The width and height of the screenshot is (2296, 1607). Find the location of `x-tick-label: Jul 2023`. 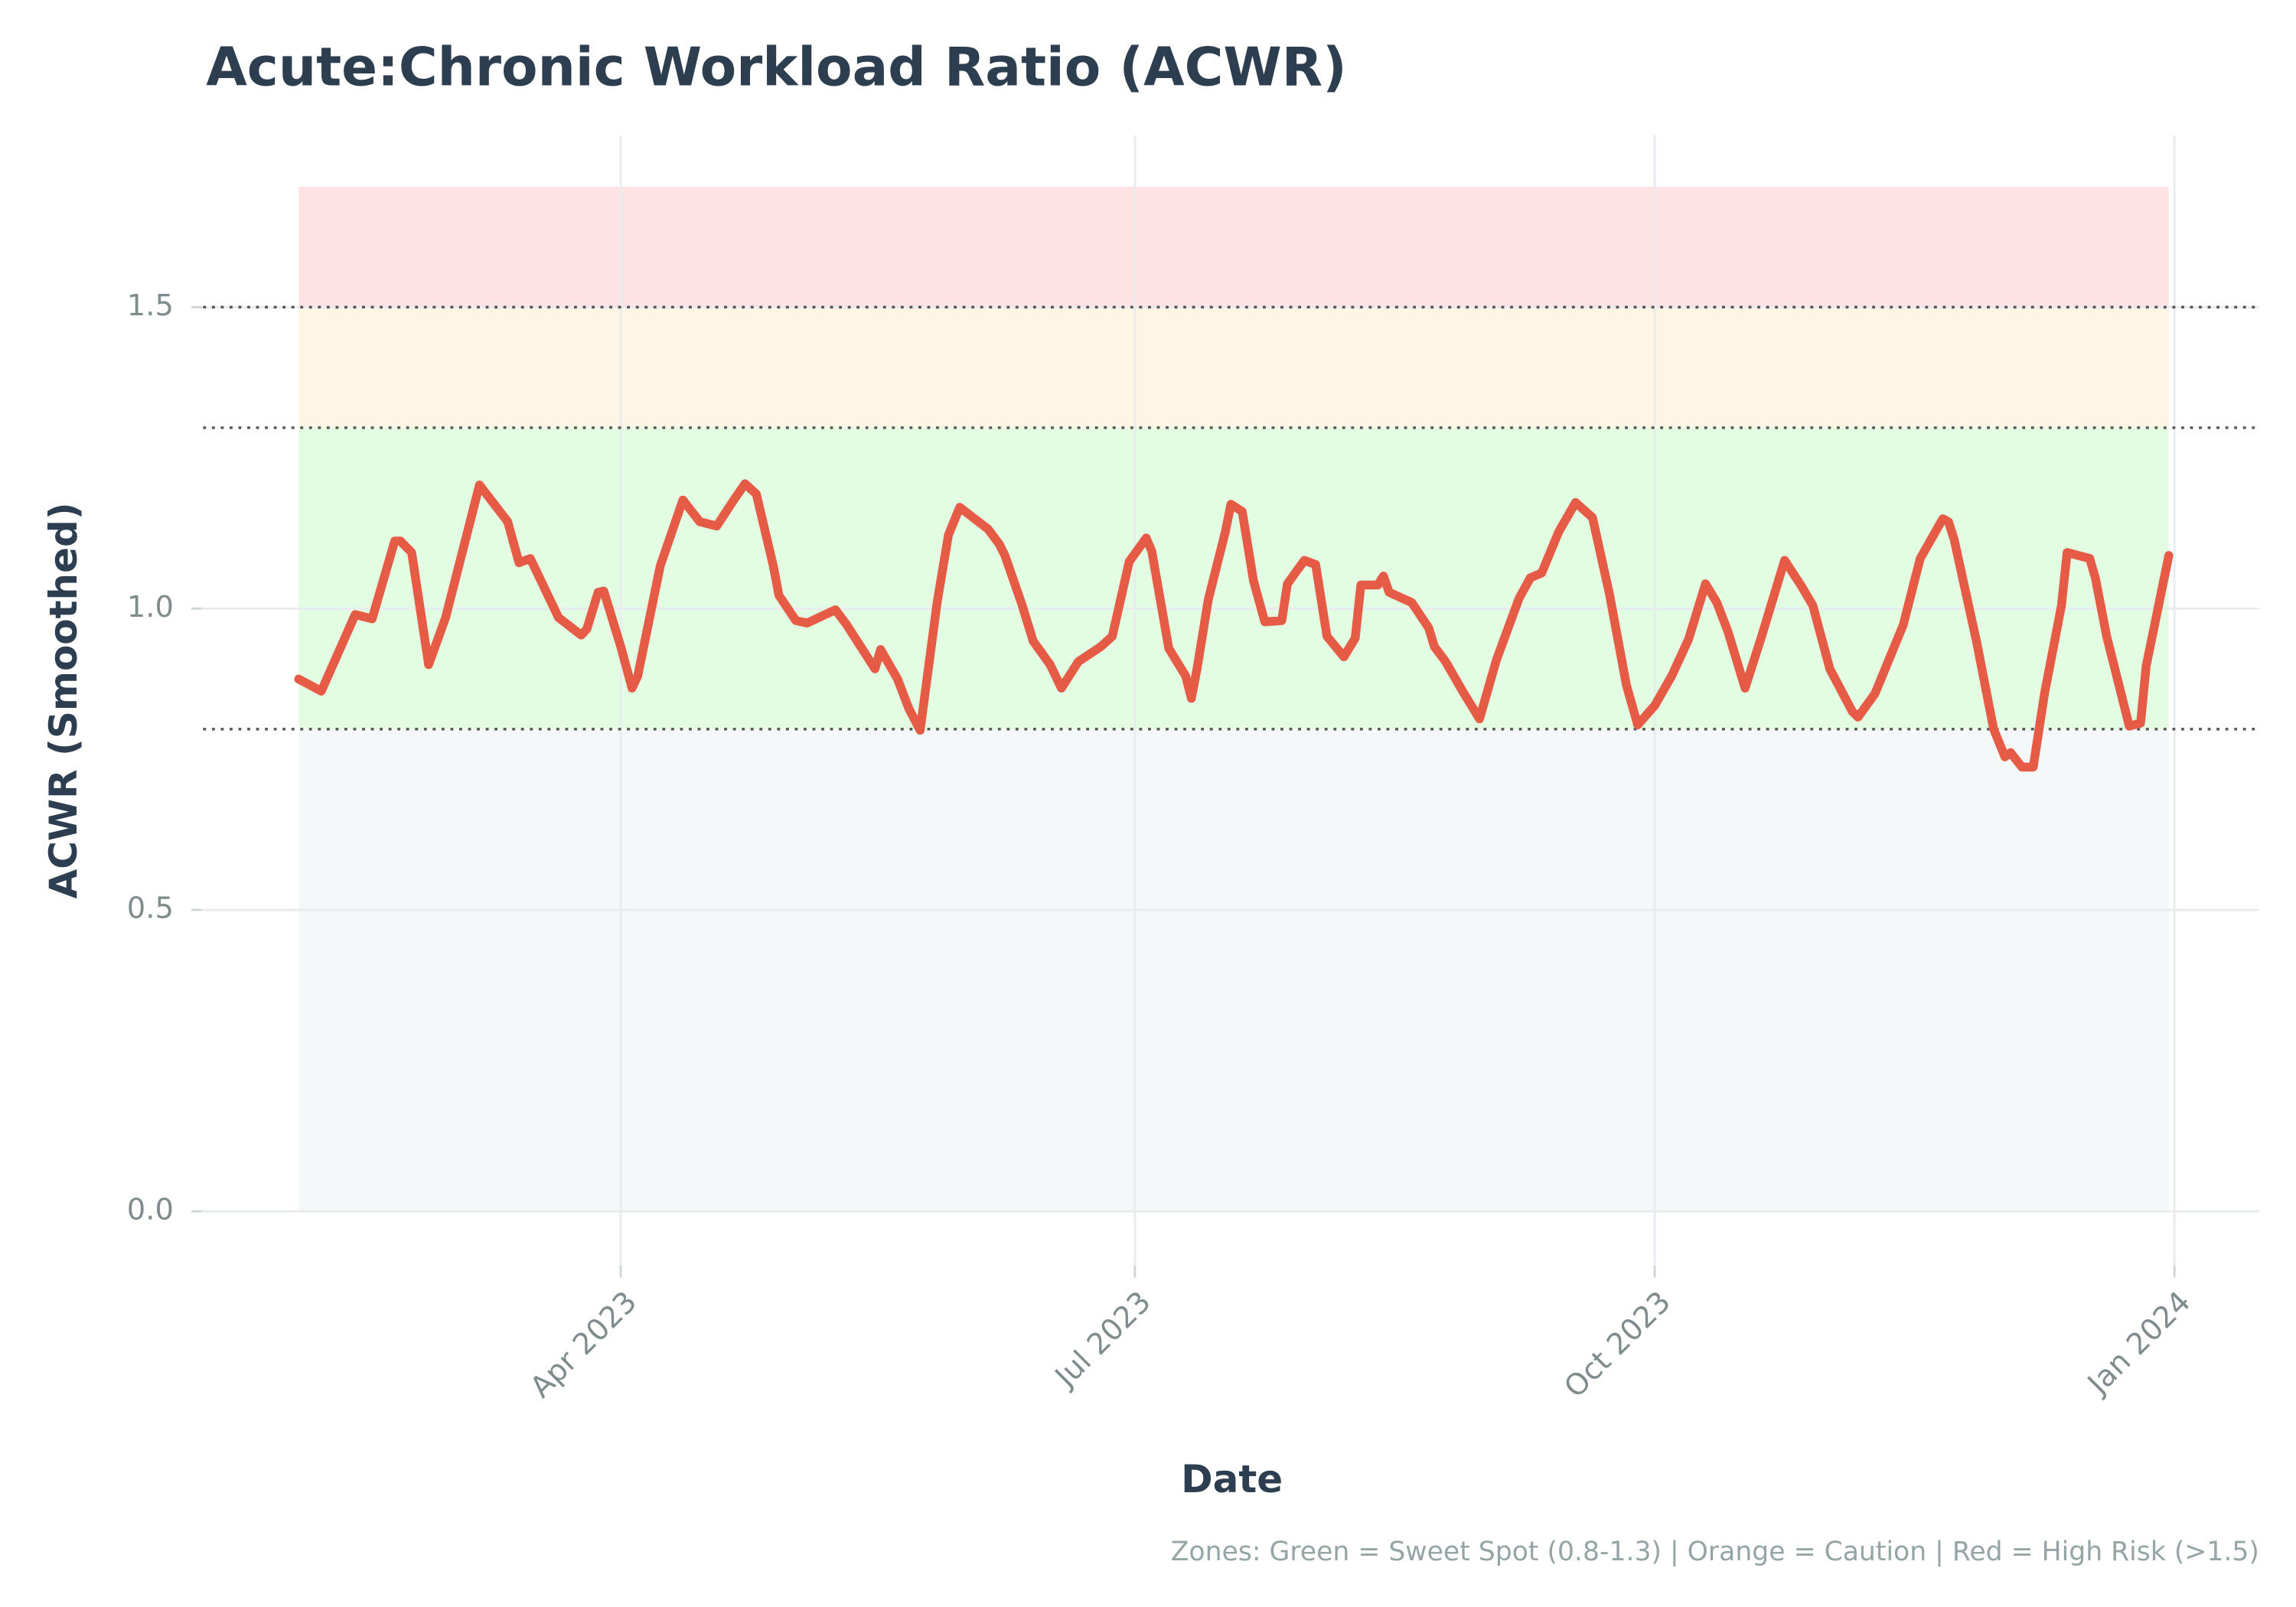

x-tick-label: Jul 2023 is located at coordinates (1103, 1340).